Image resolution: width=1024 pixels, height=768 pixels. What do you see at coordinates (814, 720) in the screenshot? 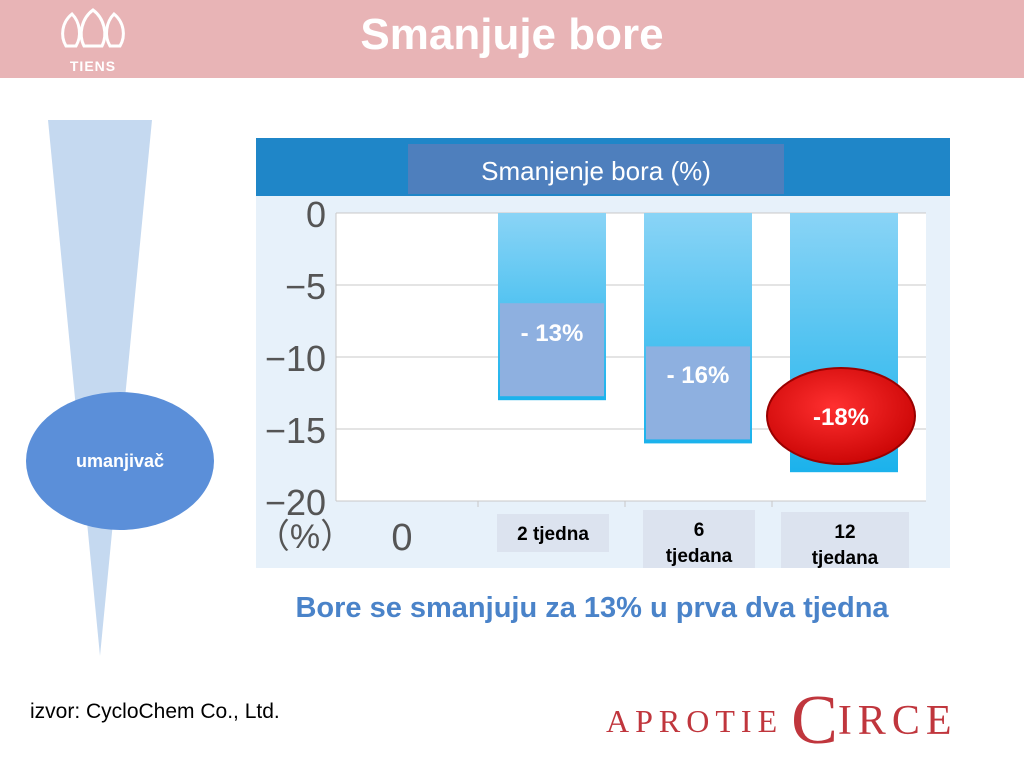
I see `brand-part-2: C` at bounding box center [814, 720].